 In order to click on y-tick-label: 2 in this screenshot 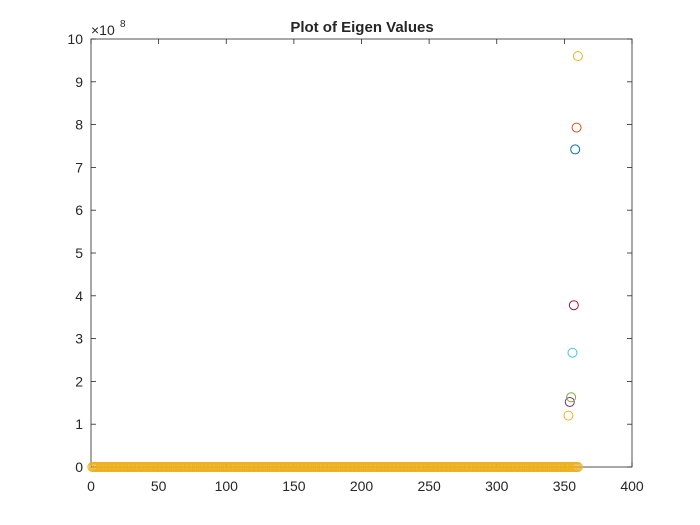, I will do `click(79, 381)`.